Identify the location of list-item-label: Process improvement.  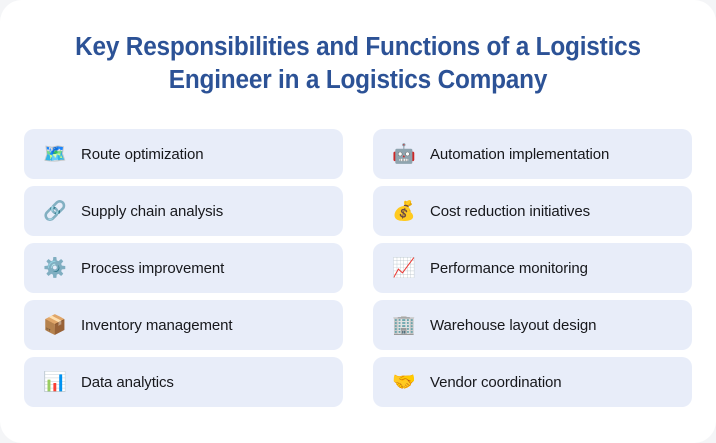
(153, 268).